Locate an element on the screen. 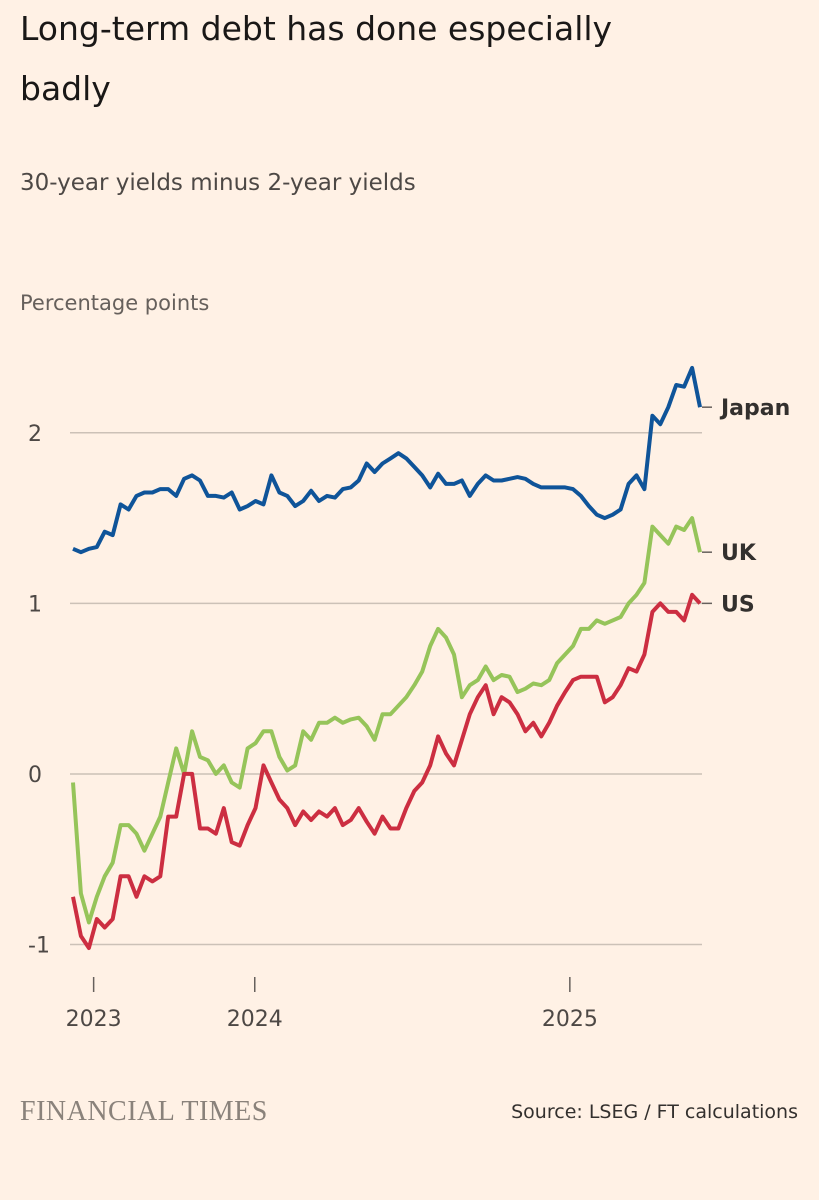 The width and height of the screenshot is (819, 1200). y-tick-label: -1 is located at coordinates (39, 946).